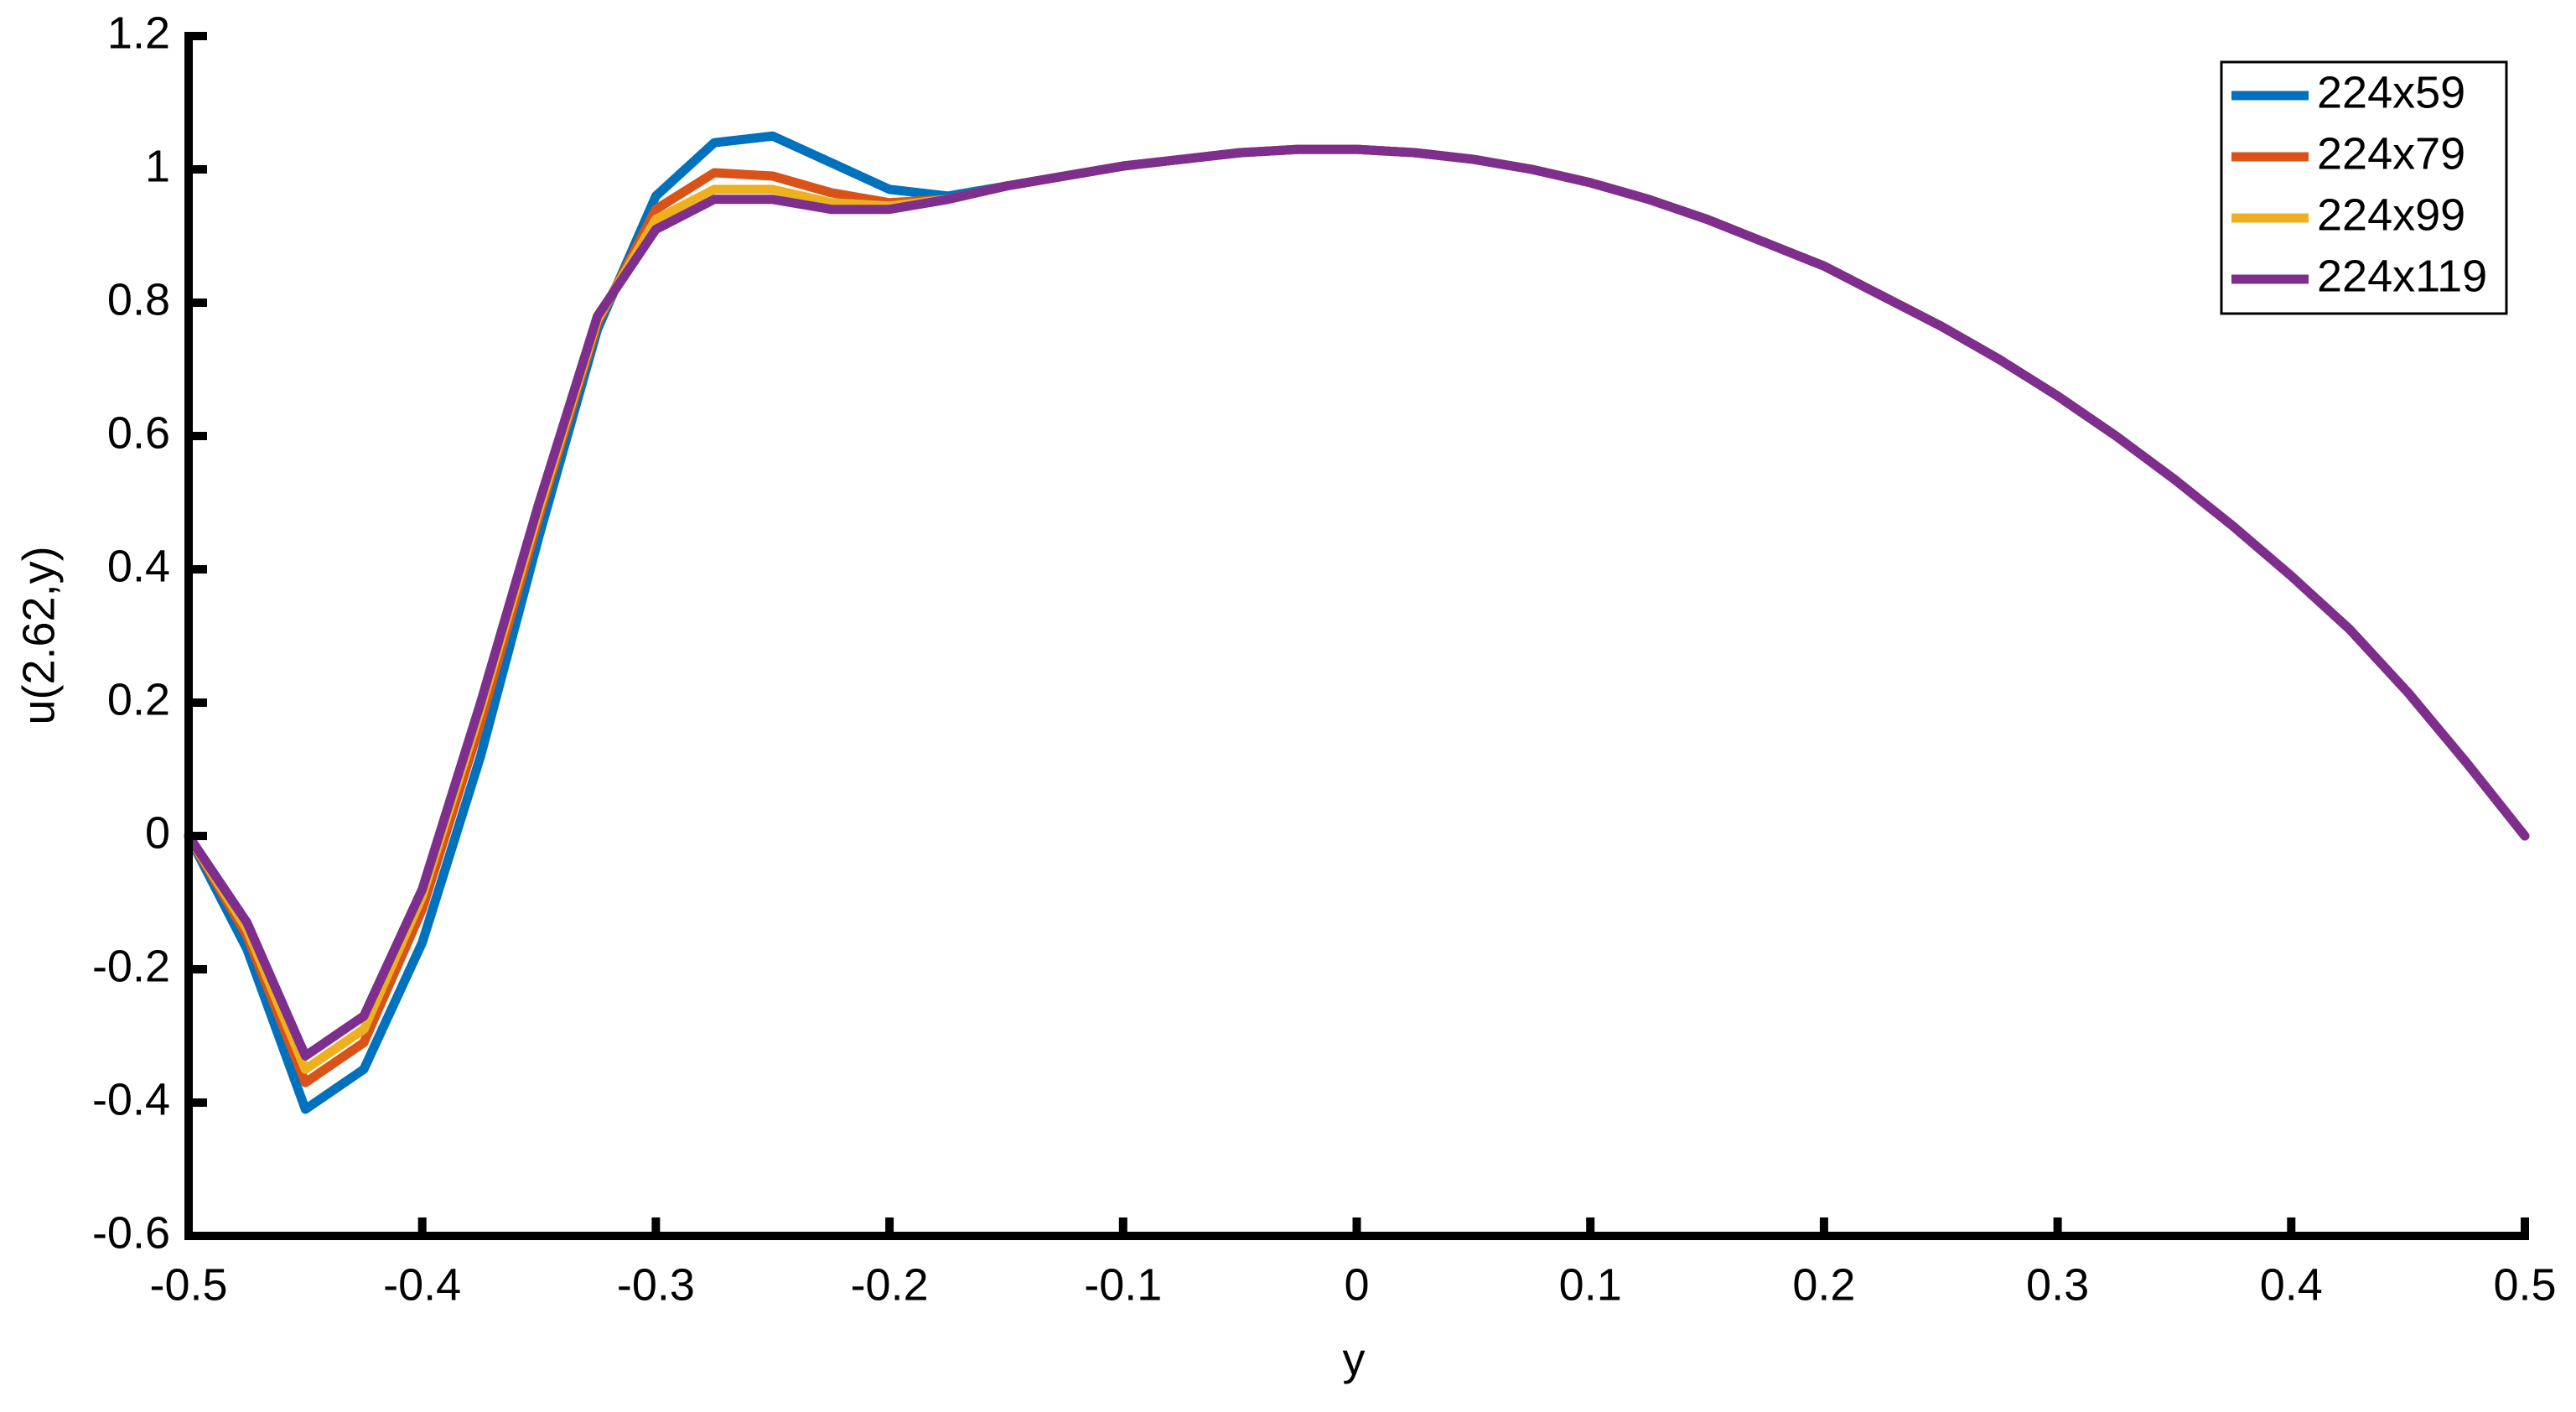  What do you see at coordinates (138, 299) in the screenshot?
I see `y-tick-label: 0.8` at bounding box center [138, 299].